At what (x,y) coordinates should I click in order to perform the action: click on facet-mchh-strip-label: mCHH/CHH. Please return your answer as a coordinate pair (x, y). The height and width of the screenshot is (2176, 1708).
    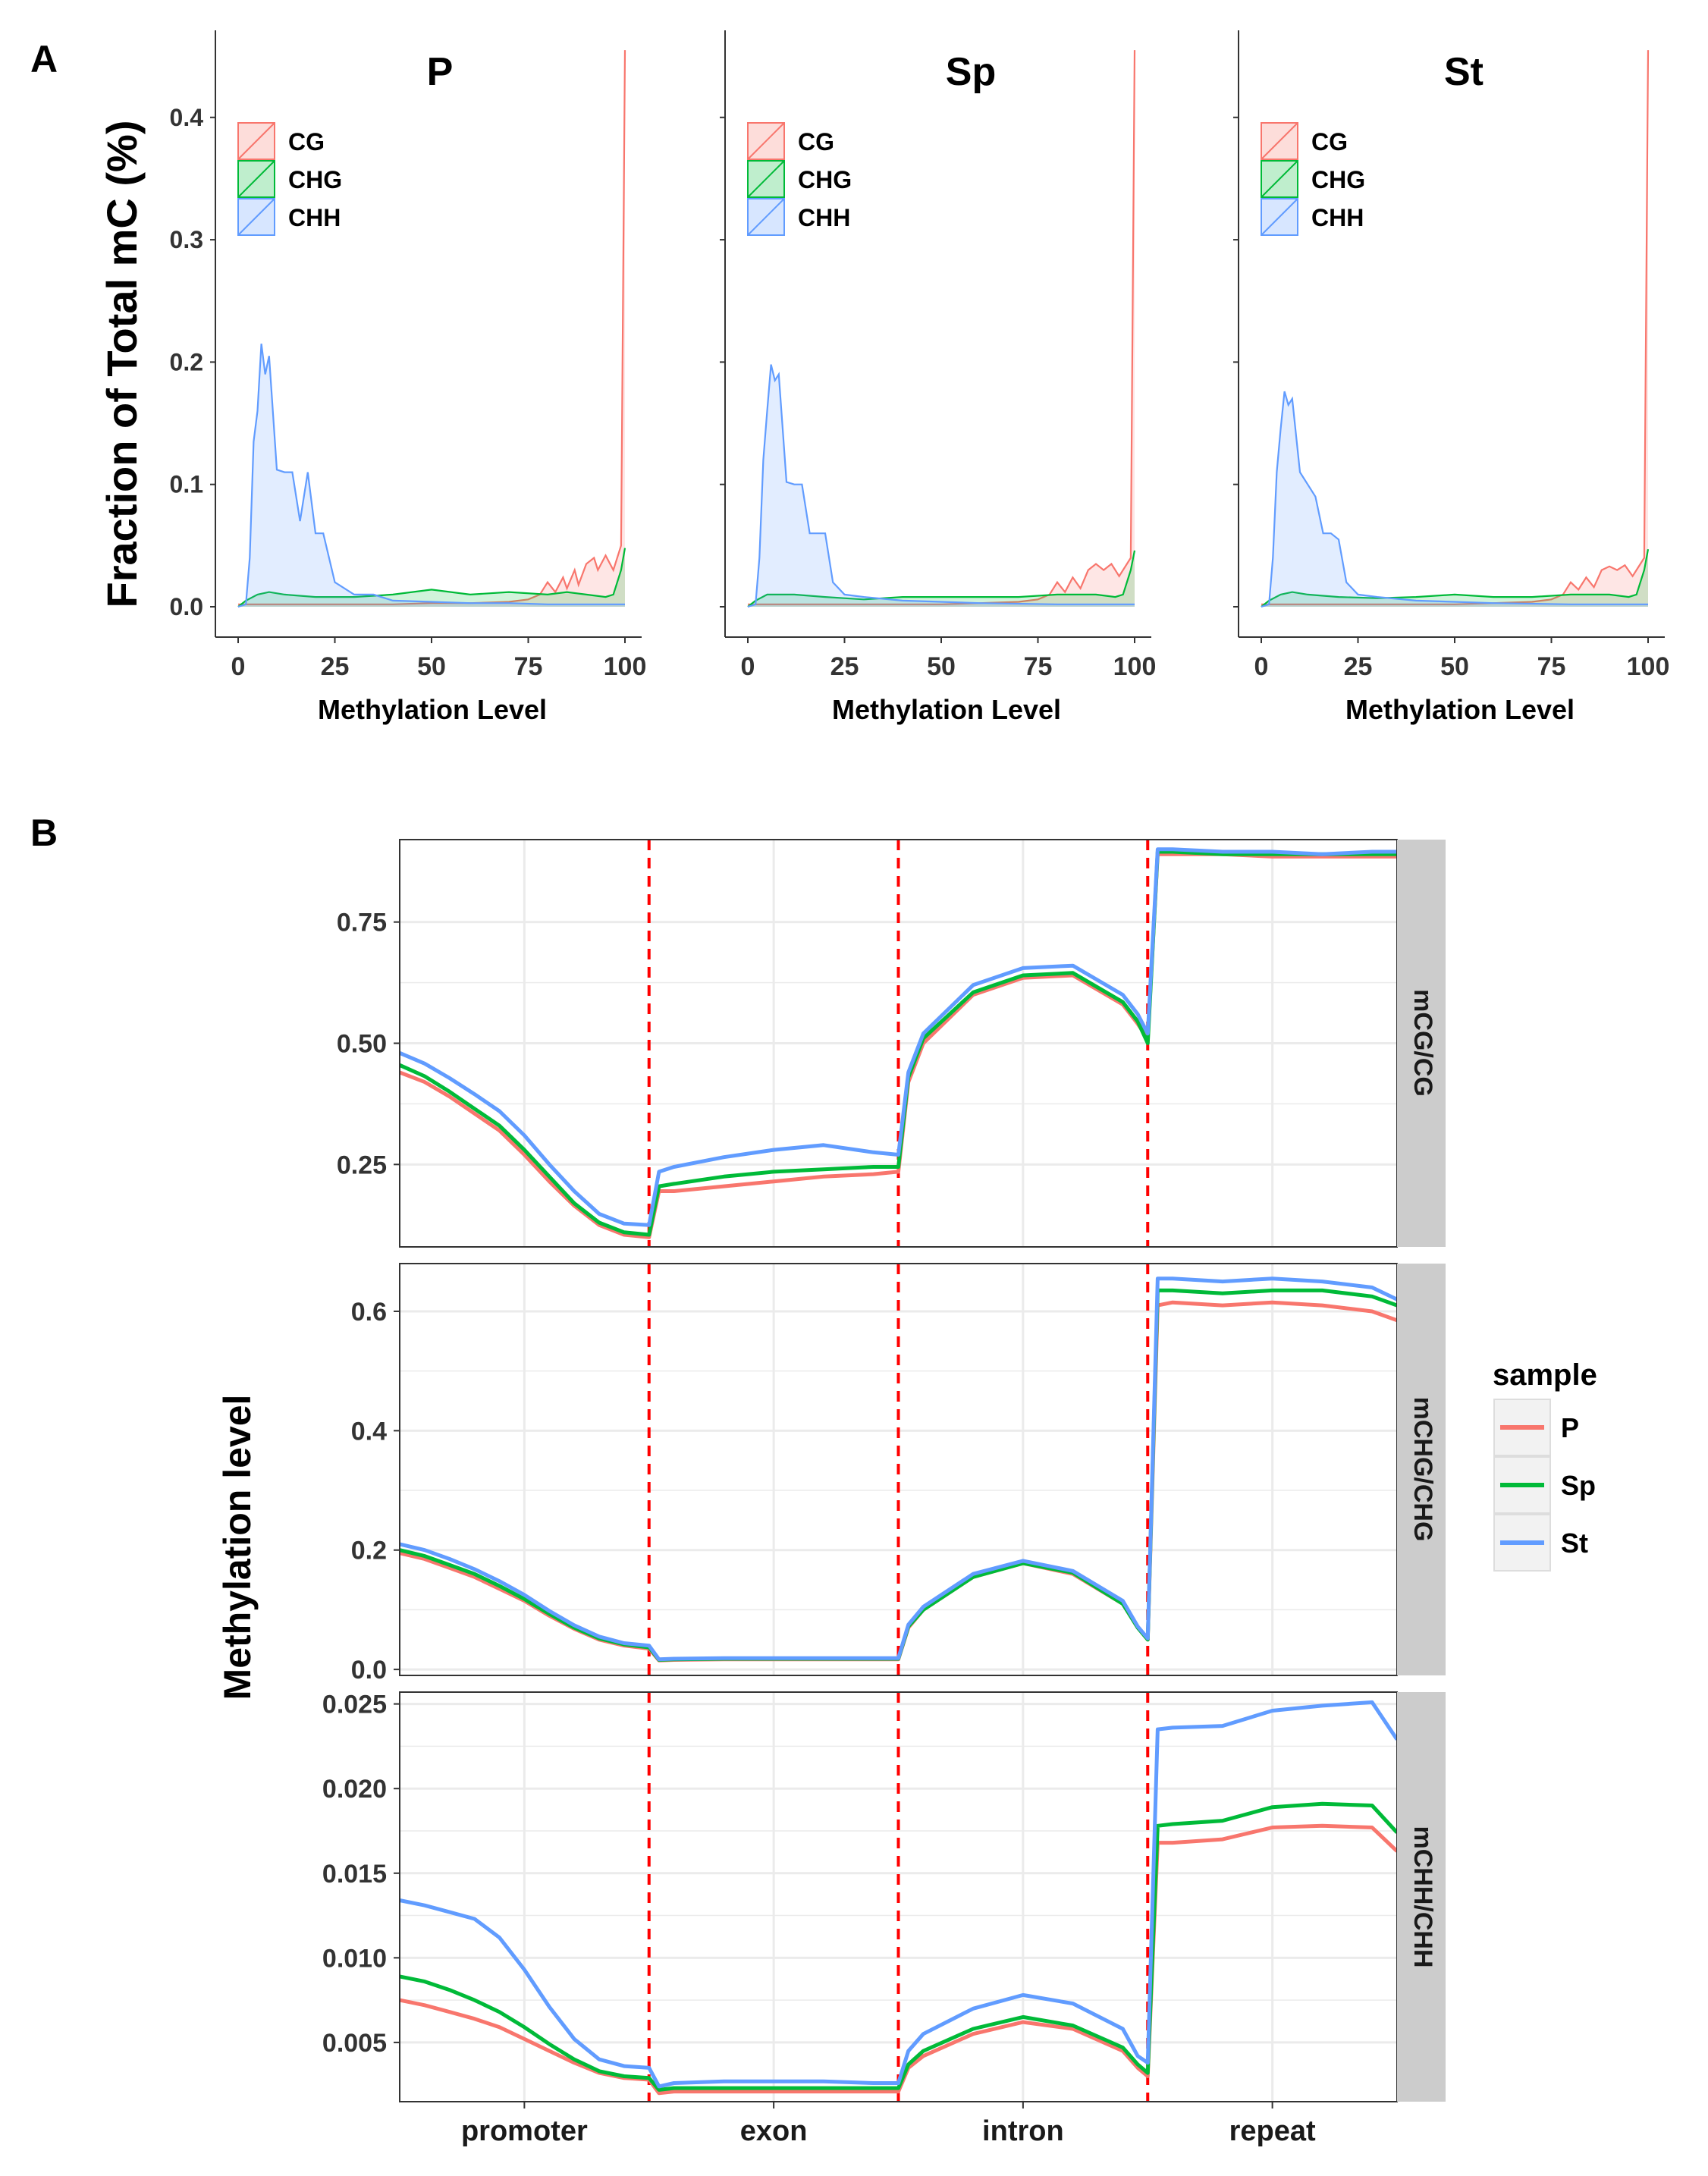
    Looking at the image, I should click on (1422, 1897).